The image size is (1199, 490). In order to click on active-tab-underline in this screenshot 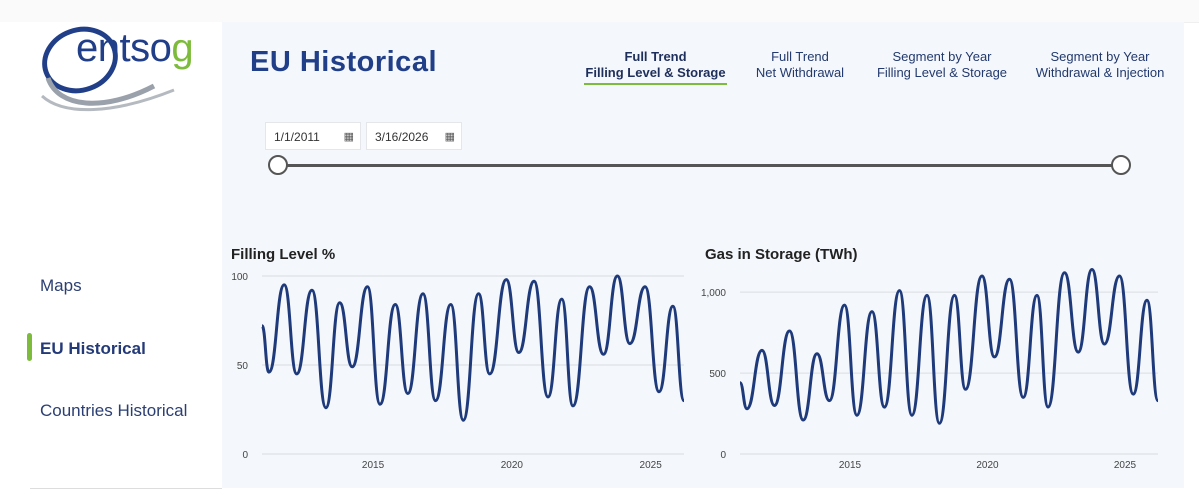, I will do `click(655, 84)`.